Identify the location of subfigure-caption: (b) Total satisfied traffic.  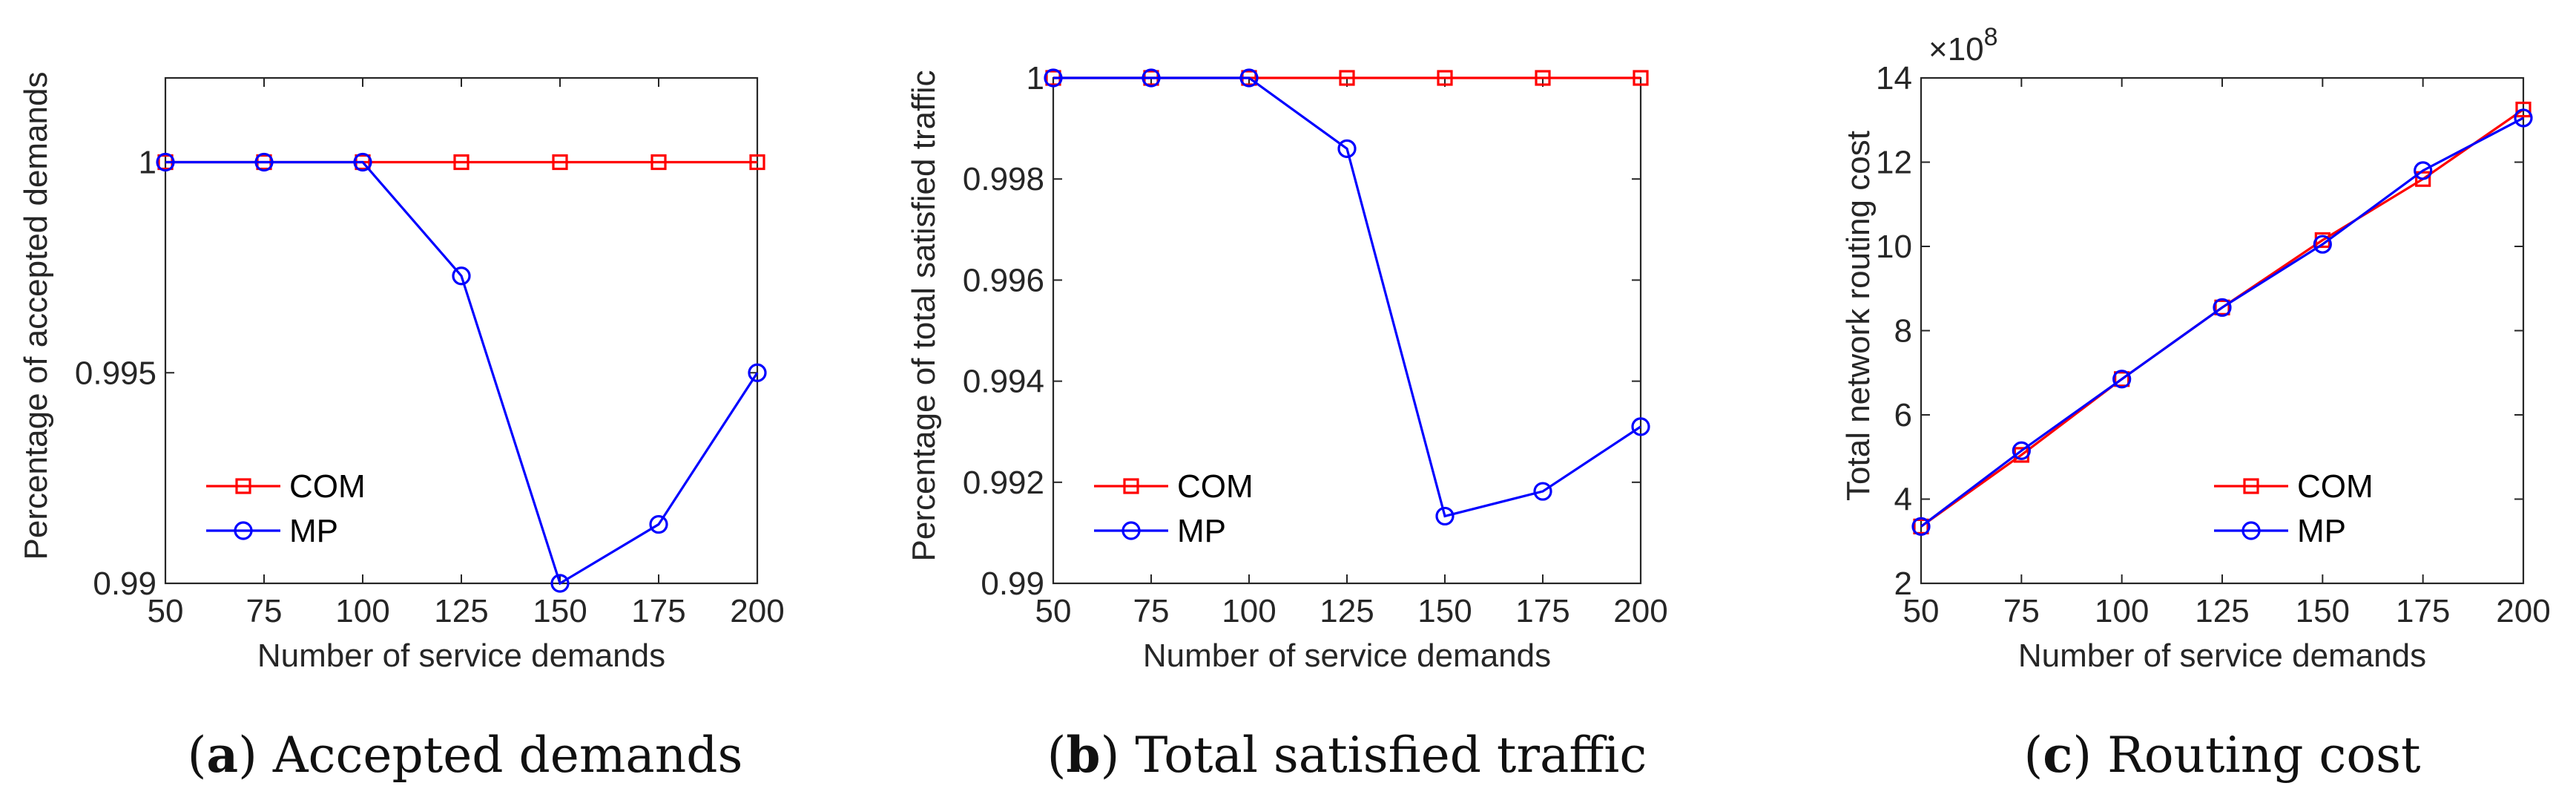
(1347, 755).